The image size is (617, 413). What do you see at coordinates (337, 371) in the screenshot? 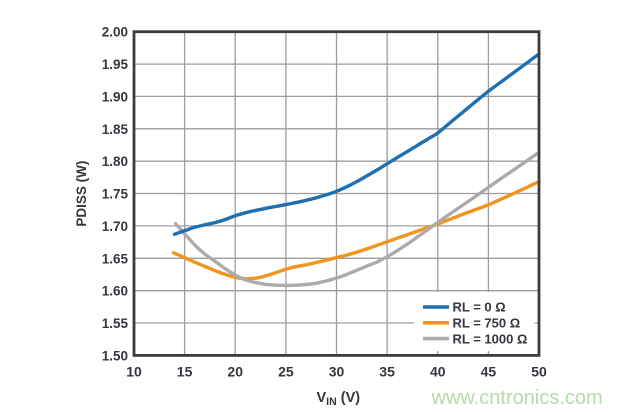
I see `svg-text: 30` at bounding box center [337, 371].